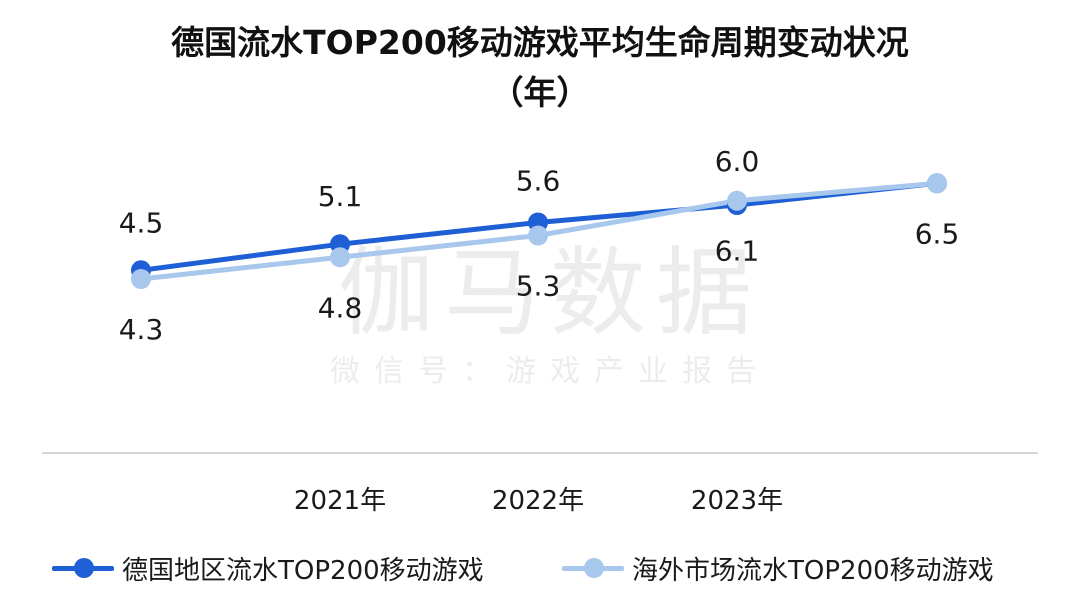 This screenshot has height=606, width=1080. I want to click on title-line-2: （年）, so click(540, 92).